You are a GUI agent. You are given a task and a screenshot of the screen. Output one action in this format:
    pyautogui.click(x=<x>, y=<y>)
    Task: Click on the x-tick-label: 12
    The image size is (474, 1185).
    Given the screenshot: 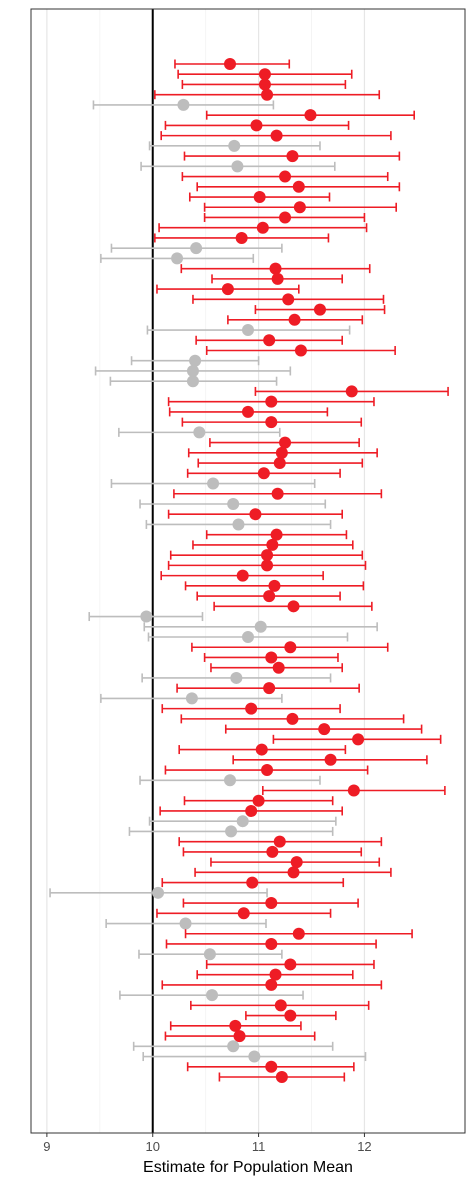 What is the action you would take?
    pyautogui.click(x=364, y=1146)
    